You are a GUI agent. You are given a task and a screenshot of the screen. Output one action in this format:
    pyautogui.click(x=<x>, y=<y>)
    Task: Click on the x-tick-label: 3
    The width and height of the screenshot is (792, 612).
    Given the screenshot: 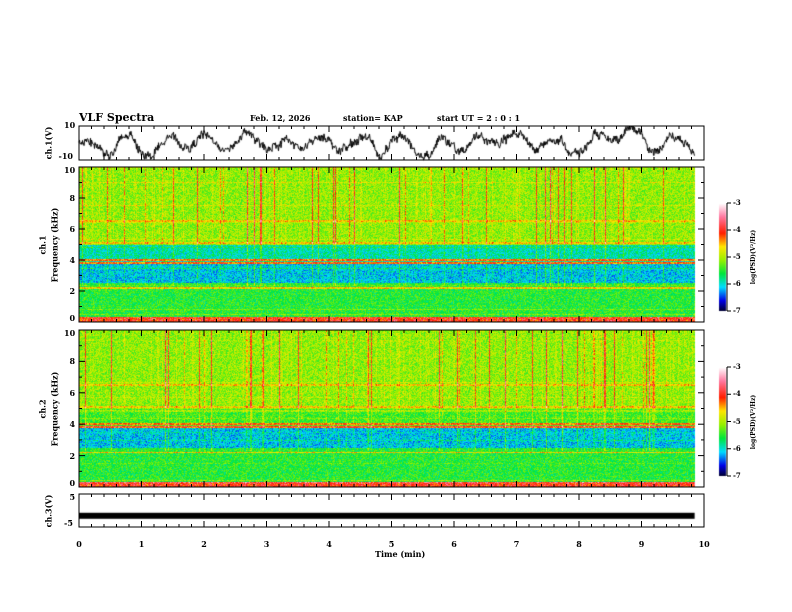 What is the action you would take?
    pyautogui.click(x=266, y=544)
    